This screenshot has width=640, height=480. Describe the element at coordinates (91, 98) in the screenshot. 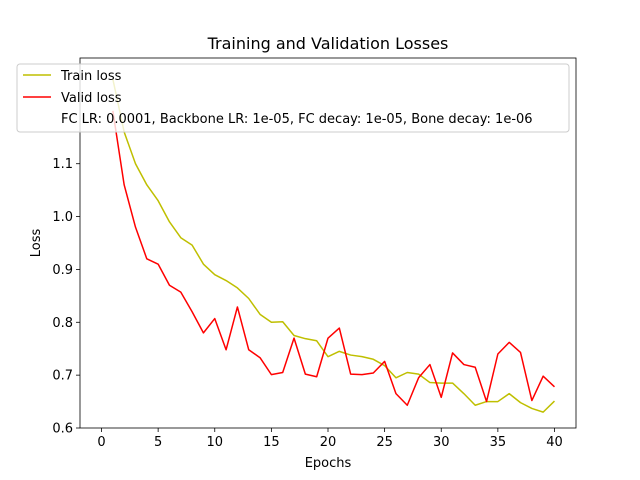

I see `legend-label-valid: Valid loss` at that location.